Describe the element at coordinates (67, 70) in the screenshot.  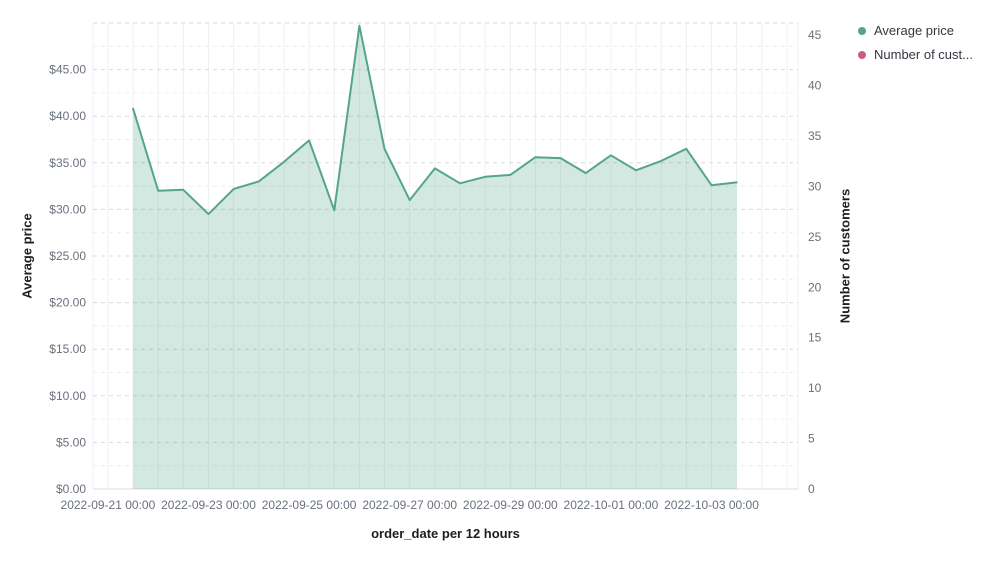
I see `left-axis-tick-label: $45.00` at that location.